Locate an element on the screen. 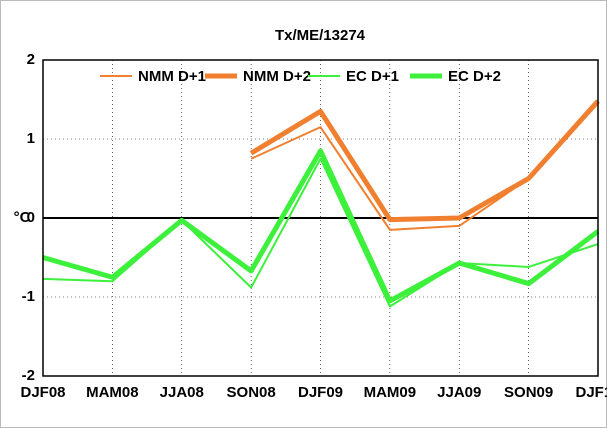 This screenshot has height=428, width=607. x-tick-label: JJA09 is located at coordinates (459, 392).